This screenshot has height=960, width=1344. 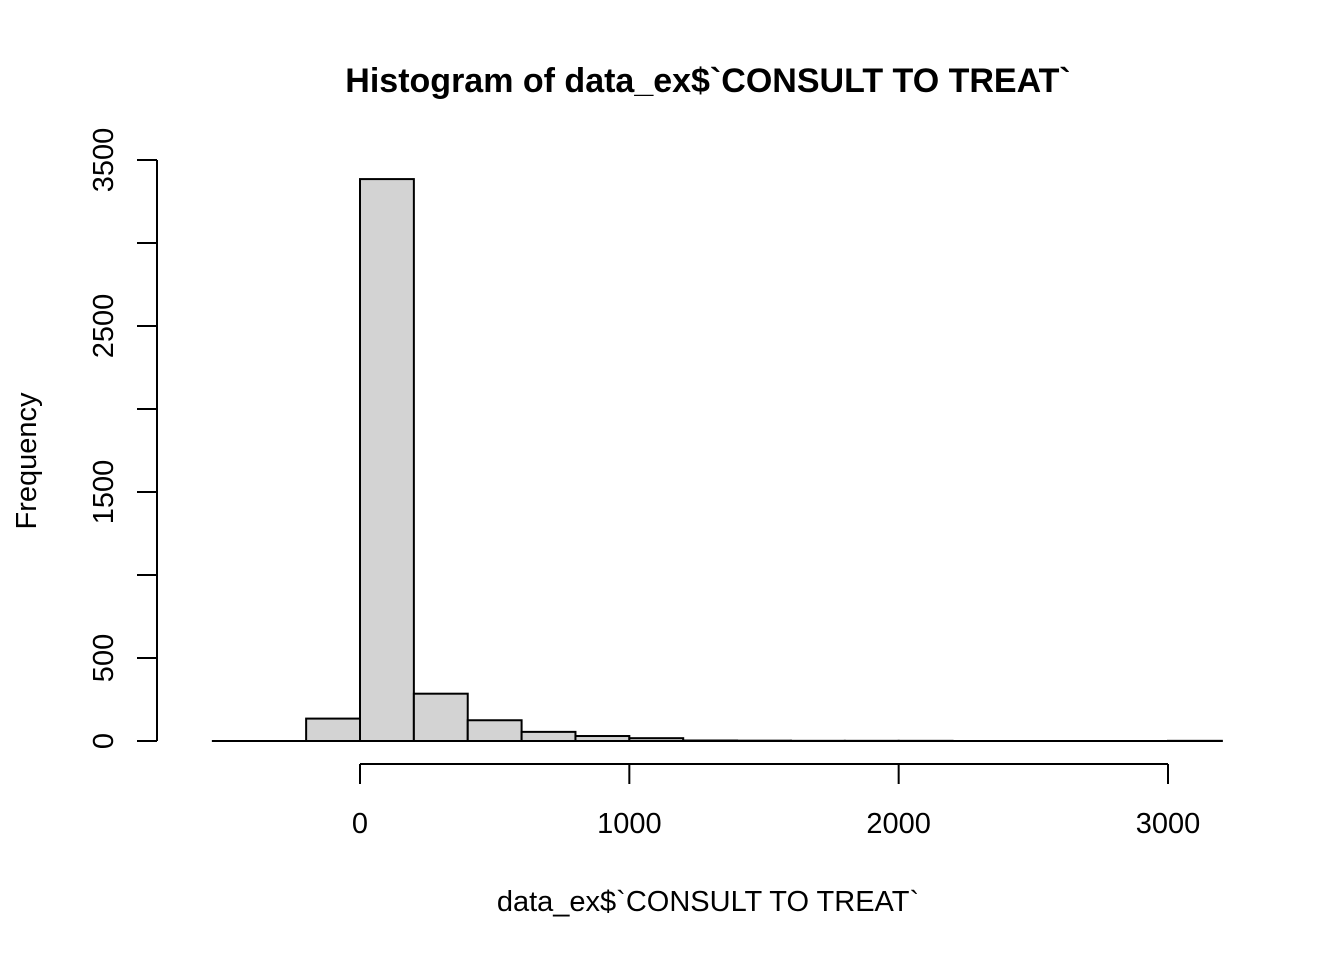 What do you see at coordinates (708, 902) in the screenshot?
I see `x-axis-label: data_ex$`CONSULT TO TREAT`` at bounding box center [708, 902].